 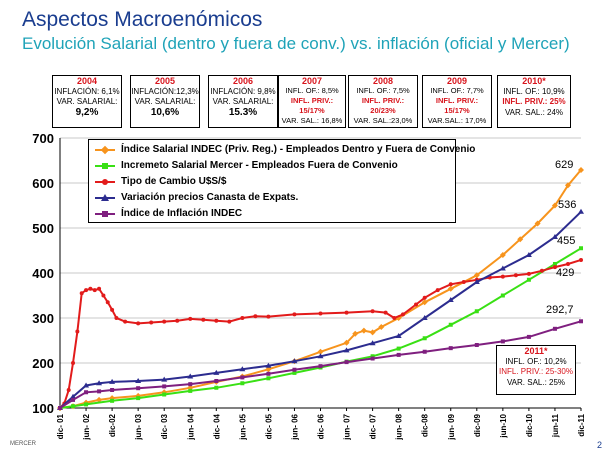 I want to click on legend-label: Tipo de Cambio U$S/$, so click(x=174, y=181).